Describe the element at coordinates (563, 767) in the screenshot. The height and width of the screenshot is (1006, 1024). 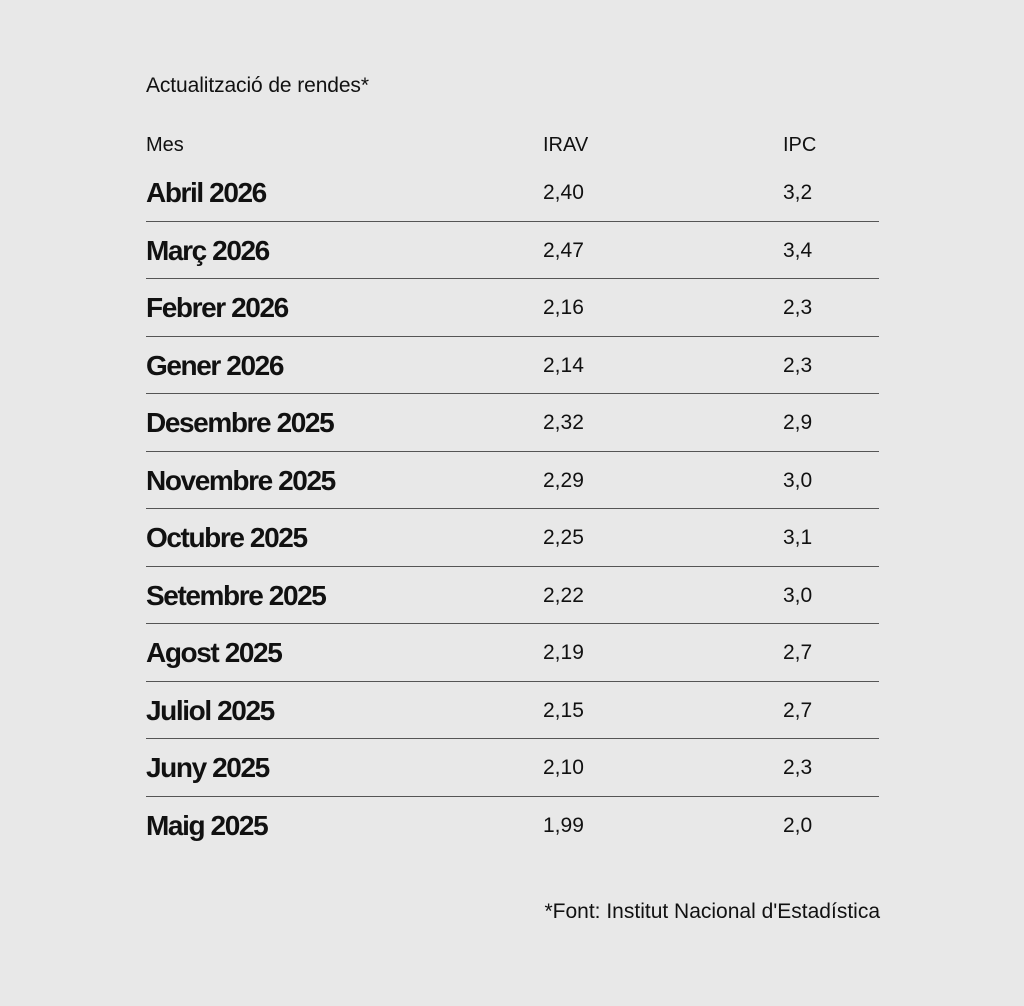
I see `row-irav: 2,10` at that location.